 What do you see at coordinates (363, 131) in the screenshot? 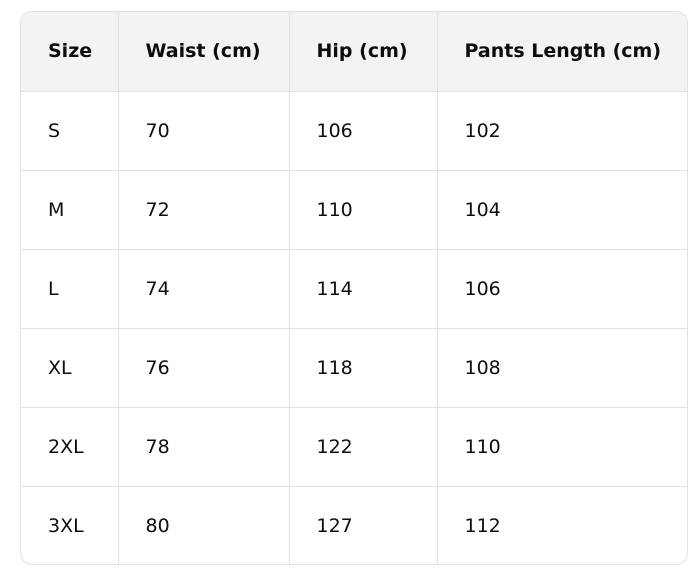
I see `cell-hip: 106` at bounding box center [363, 131].